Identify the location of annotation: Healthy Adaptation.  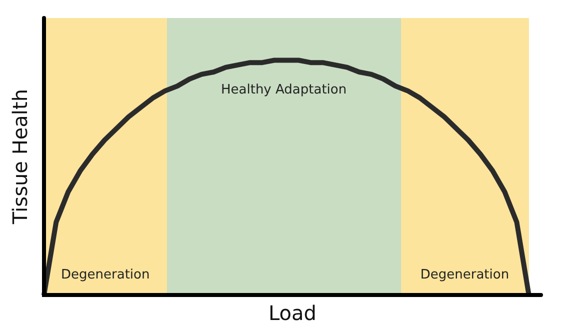
(283, 90).